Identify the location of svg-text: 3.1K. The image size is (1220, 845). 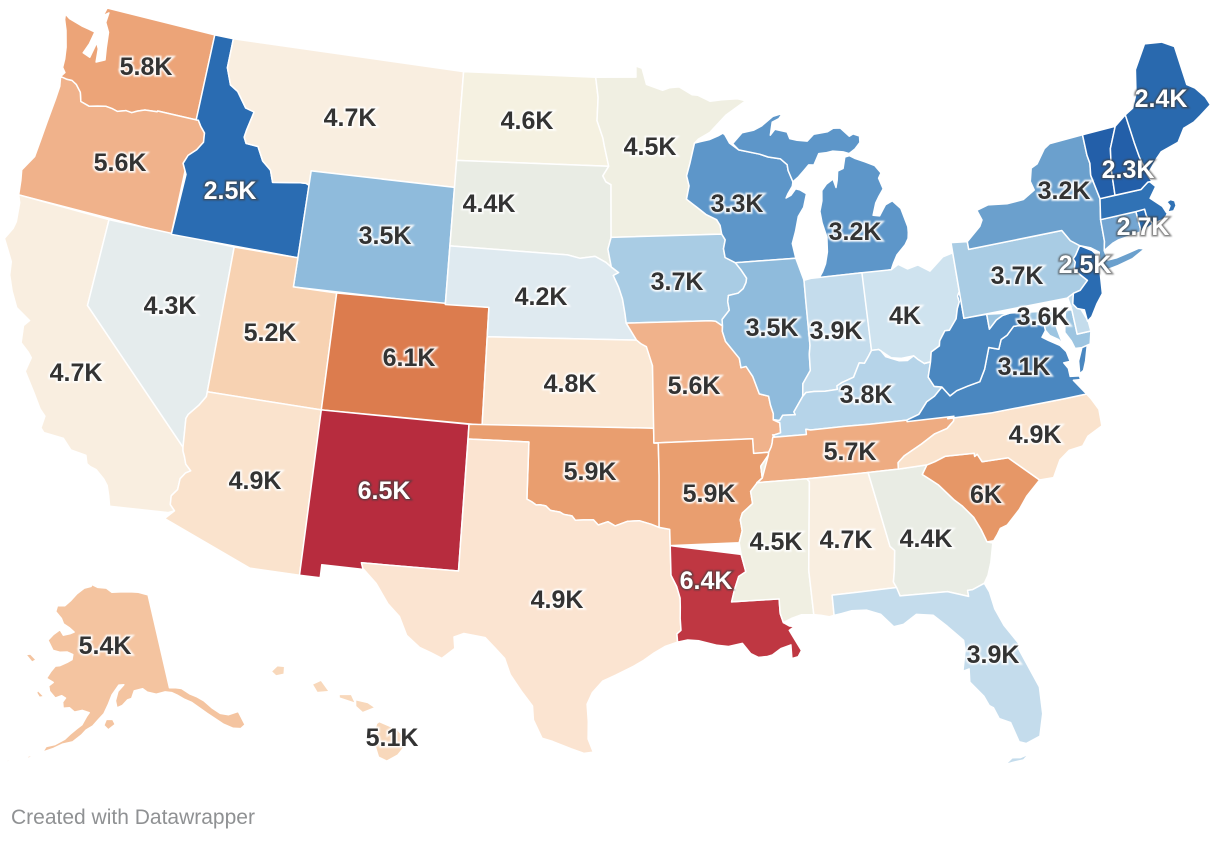
(1024, 367).